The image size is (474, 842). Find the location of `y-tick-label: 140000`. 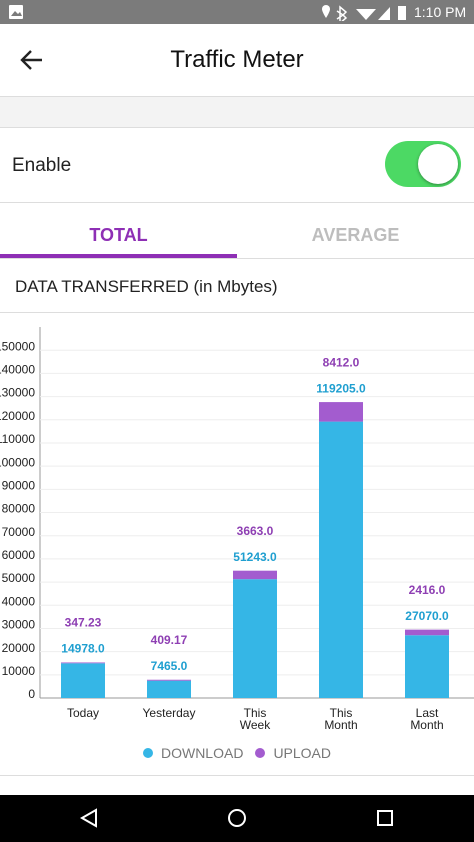

y-tick-label: 140000 is located at coordinates (17, 370).